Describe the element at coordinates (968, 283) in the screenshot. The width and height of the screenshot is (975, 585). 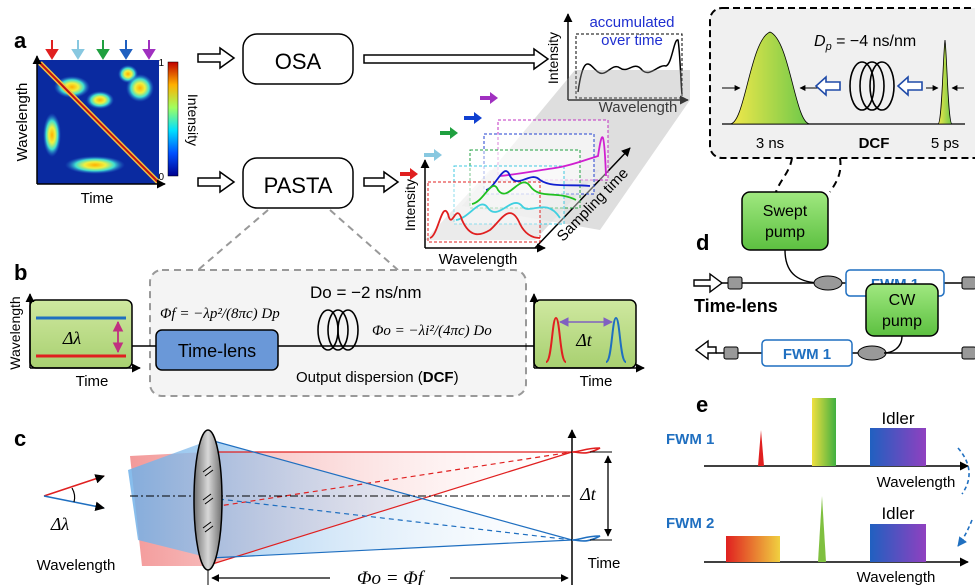
I see `d-connector-top-right-icon` at that location.